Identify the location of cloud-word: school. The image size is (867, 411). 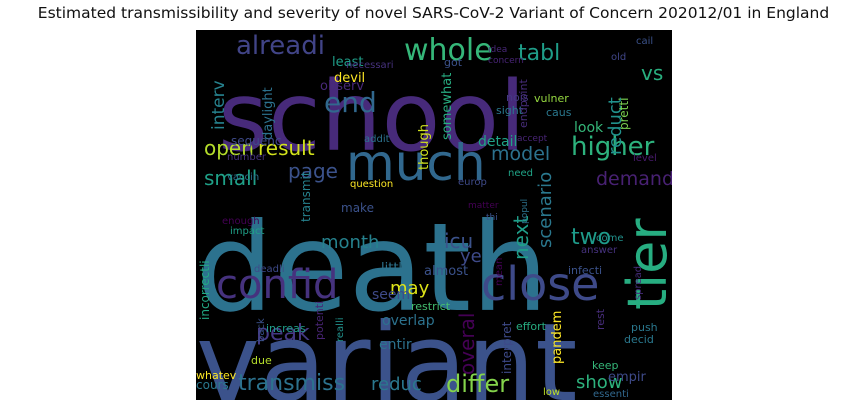
(372, 117).